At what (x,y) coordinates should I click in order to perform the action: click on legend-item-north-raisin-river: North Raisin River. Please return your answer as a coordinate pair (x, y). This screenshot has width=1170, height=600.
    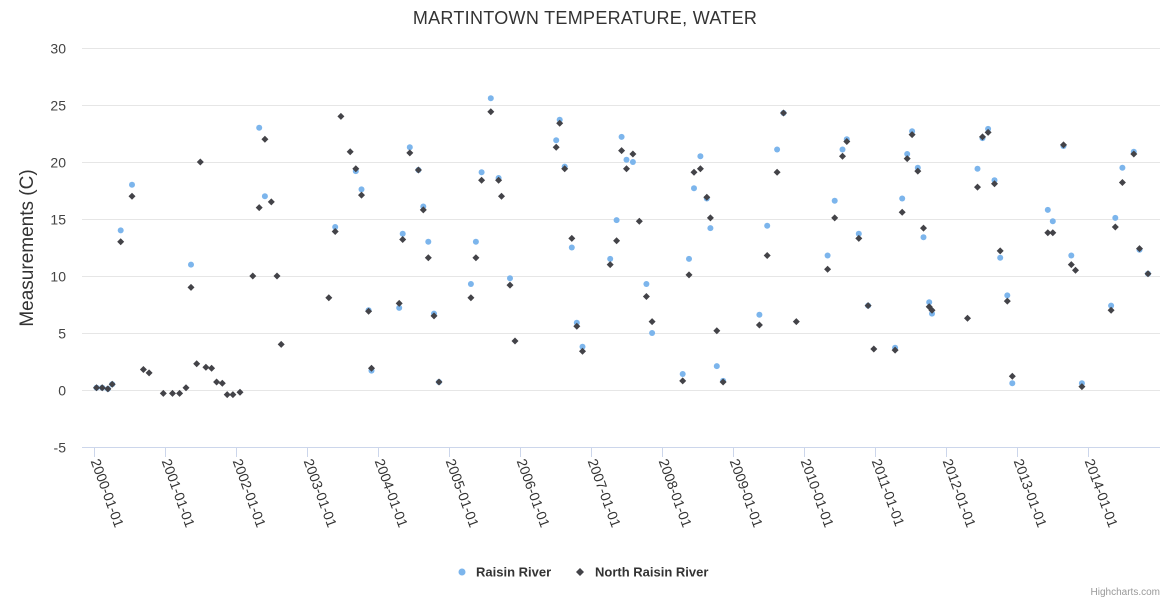
    Looking at the image, I should click on (642, 572).